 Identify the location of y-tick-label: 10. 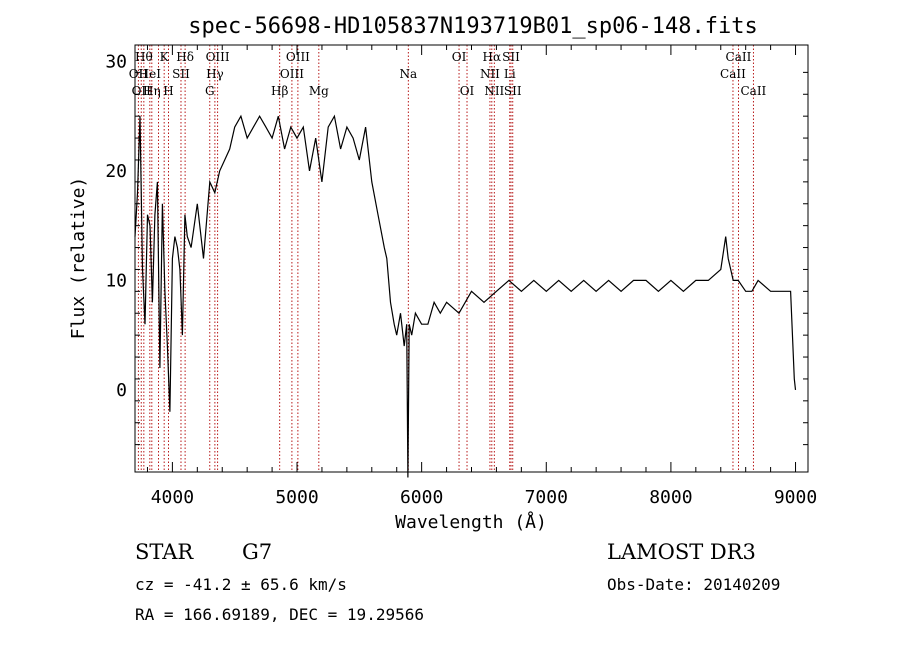
(116, 280).